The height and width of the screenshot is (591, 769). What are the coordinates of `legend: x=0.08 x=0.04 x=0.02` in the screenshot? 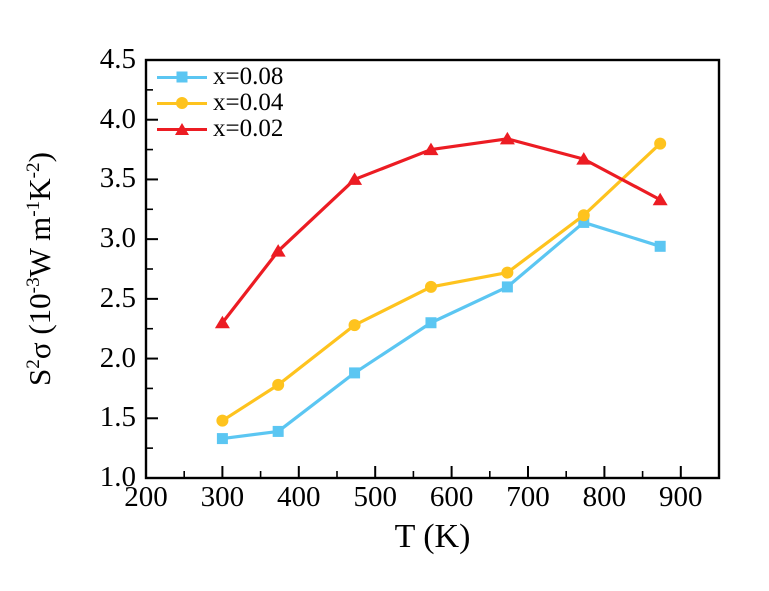 It's located at (220, 103).